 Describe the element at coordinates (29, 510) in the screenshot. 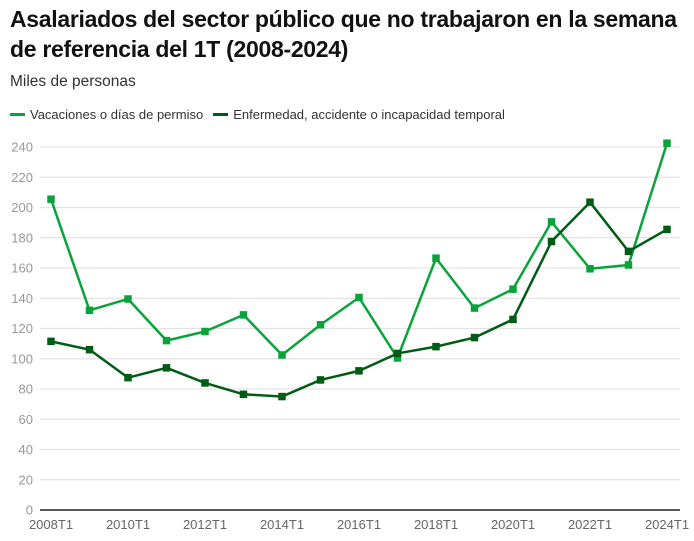

I see `y-tick-label: 0` at that location.